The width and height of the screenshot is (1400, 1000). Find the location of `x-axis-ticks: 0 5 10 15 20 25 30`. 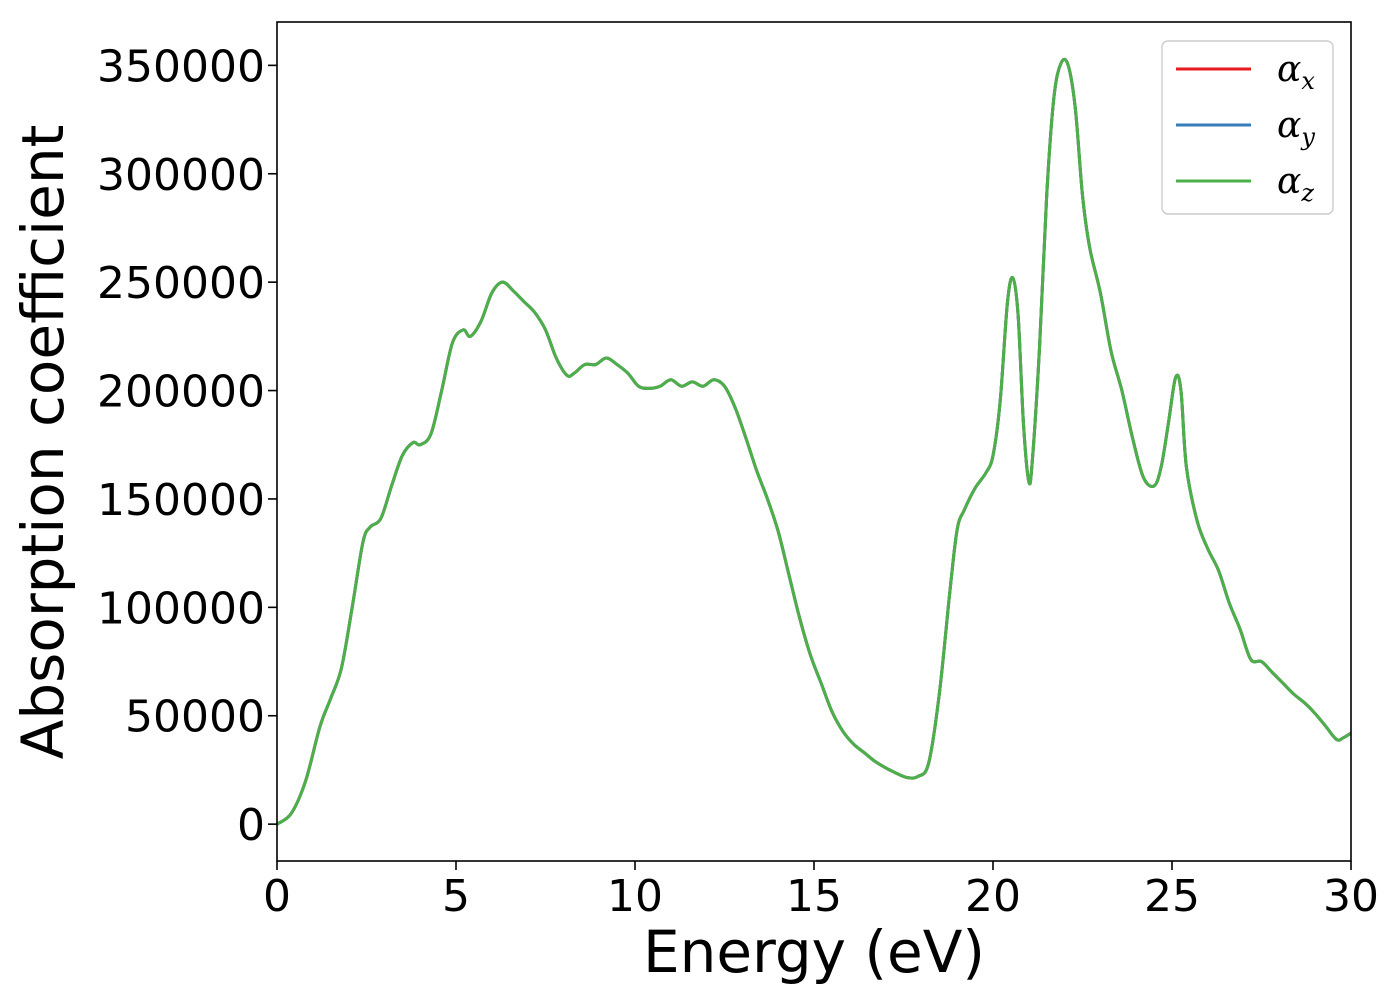

x-axis-ticks: 0 5 10 15 20 25 30 is located at coordinates (821, 891).